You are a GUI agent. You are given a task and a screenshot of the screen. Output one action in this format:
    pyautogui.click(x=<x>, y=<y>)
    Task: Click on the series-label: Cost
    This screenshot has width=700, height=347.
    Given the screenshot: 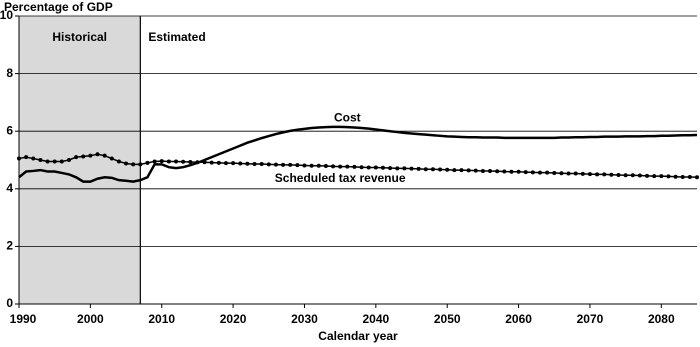 What is the action you would take?
    pyautogui.click(x=347, y=117)
    